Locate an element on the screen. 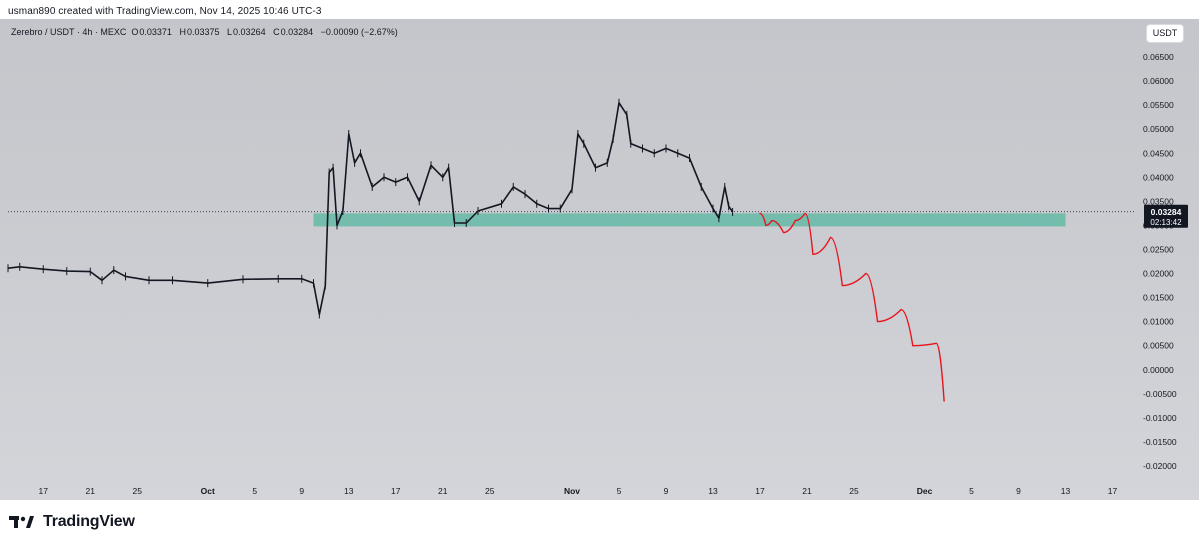 The height and width of the screenshot is (545, 1199). legend-open-label: O is located at coordinates (135, 32).